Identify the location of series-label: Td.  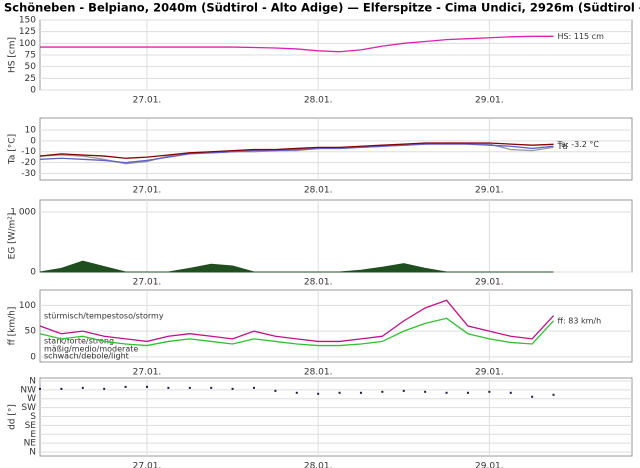
(562, 146).